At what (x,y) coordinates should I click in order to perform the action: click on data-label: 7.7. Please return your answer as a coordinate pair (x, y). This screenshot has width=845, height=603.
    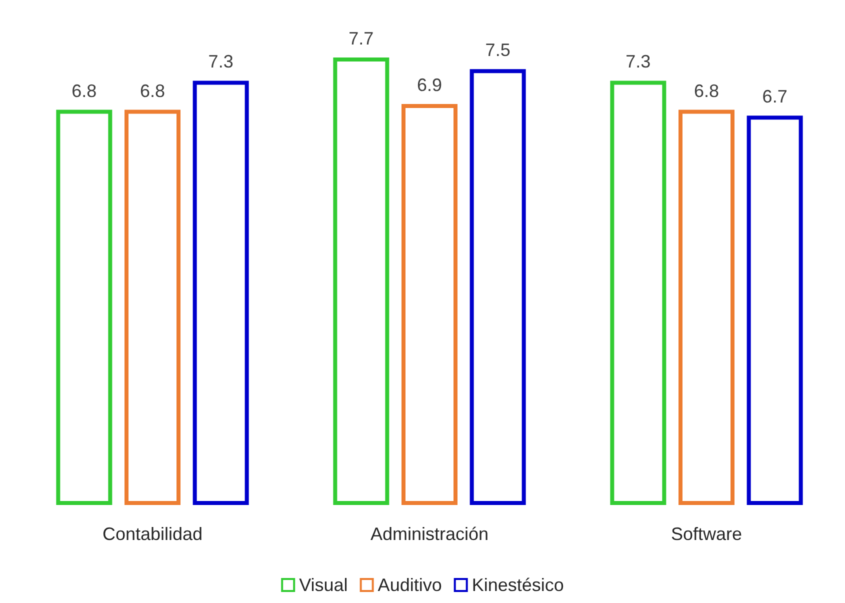
    Looking at the image, I should click on (361, 38).